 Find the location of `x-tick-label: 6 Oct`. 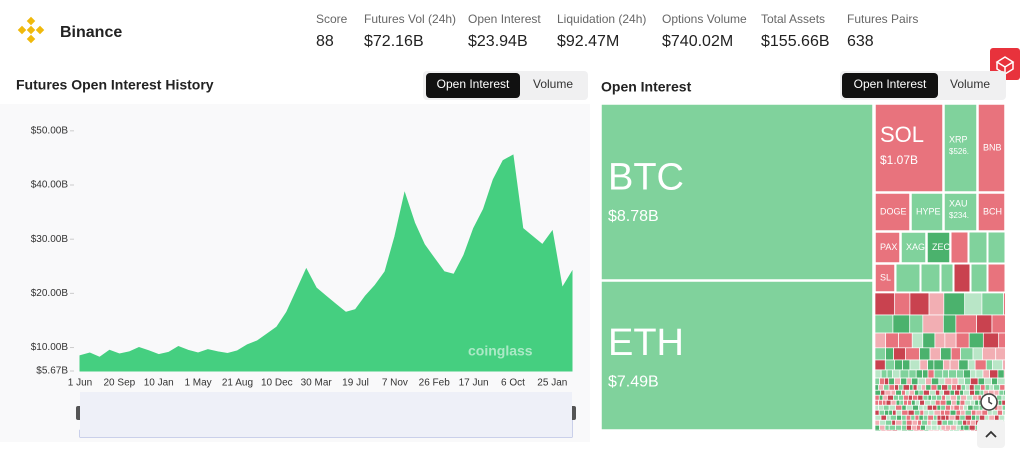

x-tick-label: 6 Oct is located at coordinates (513, 383).